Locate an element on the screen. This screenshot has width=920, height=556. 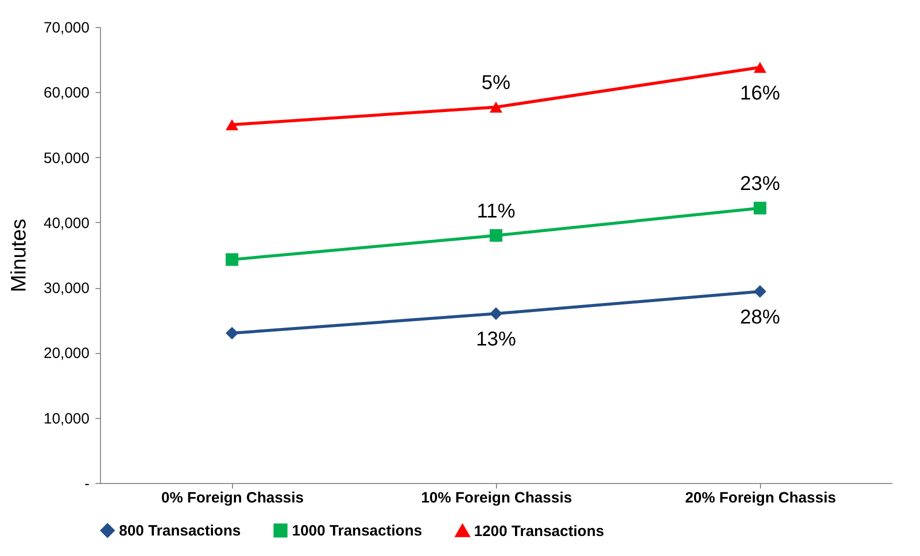
annotation: 16% is located at coordinates (760, 93).